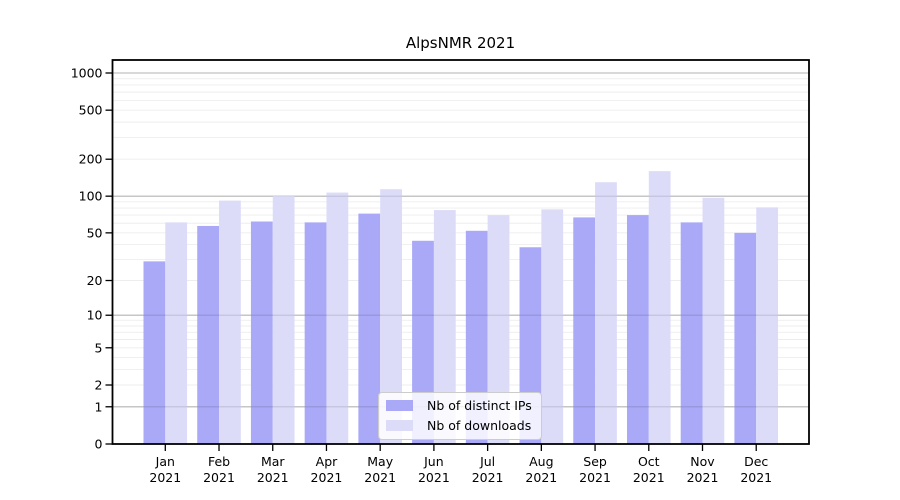  Describe the element at coordinates (691, 333) in the screenshot. I see `bar-distinct-ips-nov` at that location.